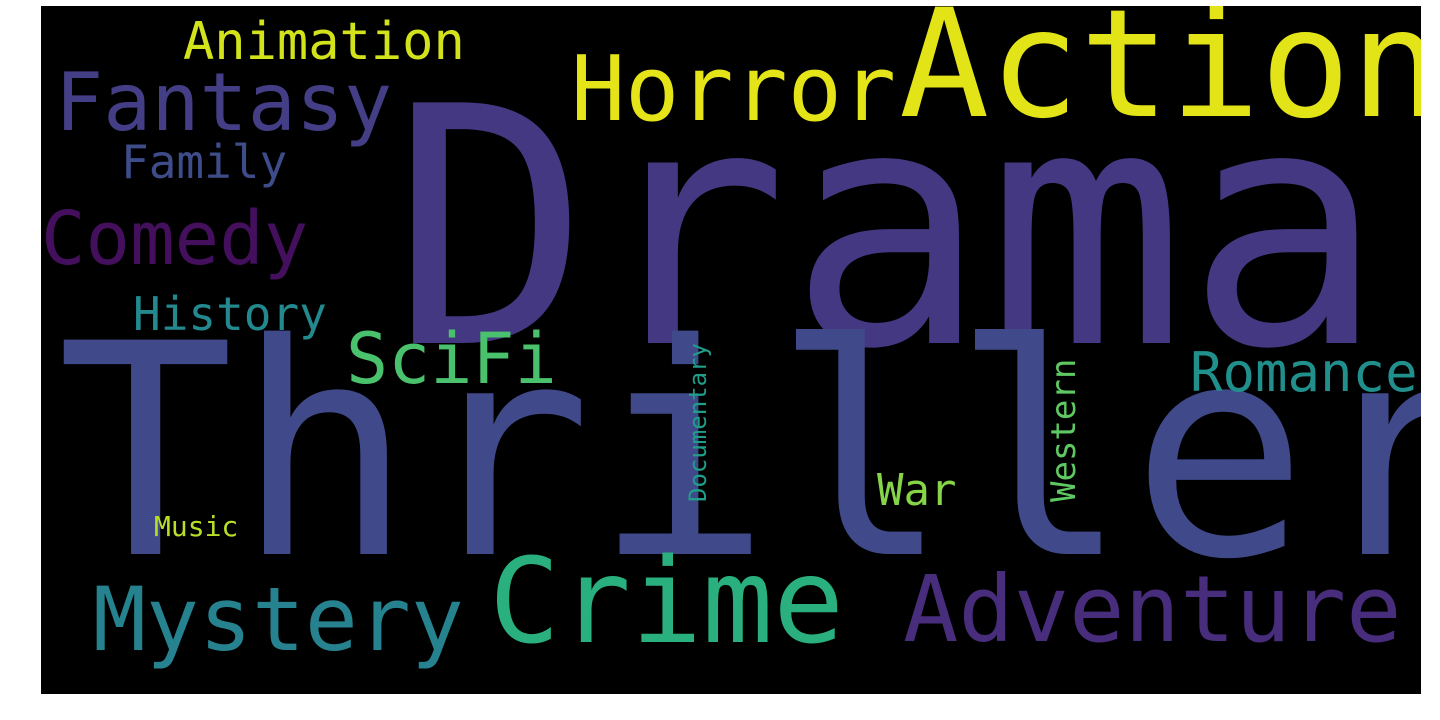 This screenshot has width=1440, height=720. I want to click on word-comedy: Comedy, so click(175, 239).